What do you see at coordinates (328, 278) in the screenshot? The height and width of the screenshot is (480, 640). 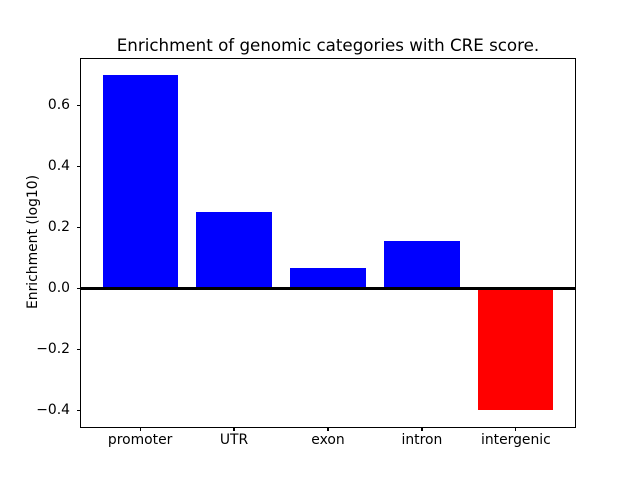 I see `bar-exon` at bounding box center [328, 278].